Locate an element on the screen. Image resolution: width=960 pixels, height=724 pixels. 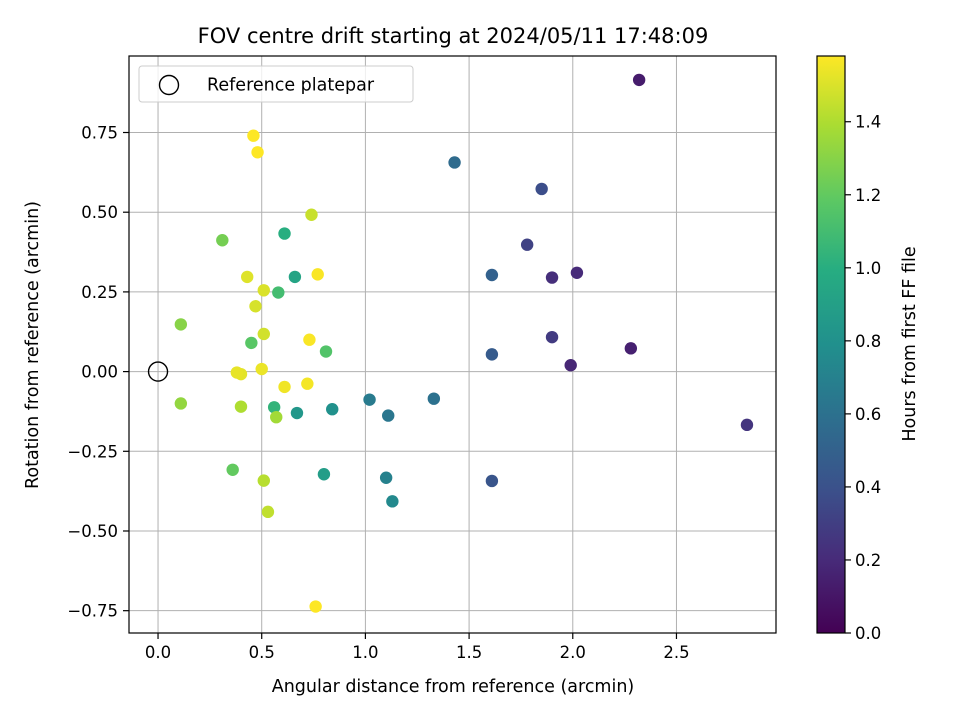
colorbar-tick-label: 0.6 is located at coordinates (868, 414).